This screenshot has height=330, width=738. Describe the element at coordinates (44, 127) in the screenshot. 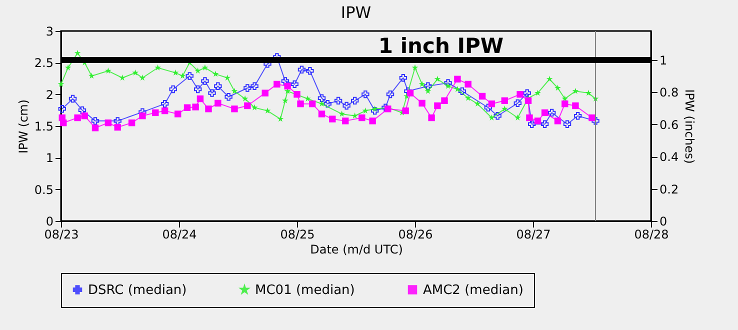

I see `y-tick-label: 1.5` at that location.